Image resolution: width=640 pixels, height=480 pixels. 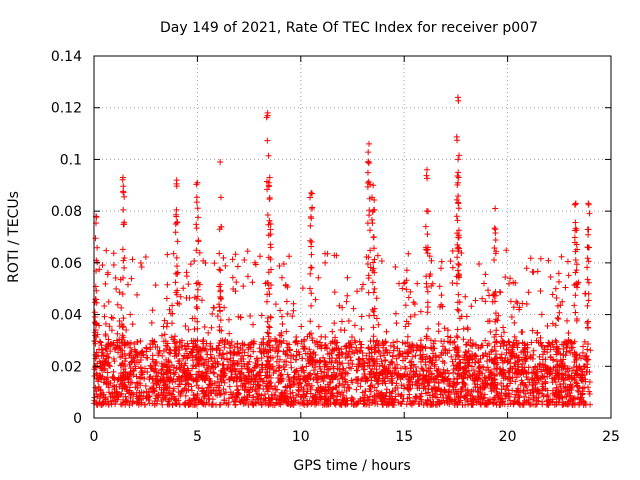 I want to click on y-tick-label: 0.02, so click(x=66, y=367).